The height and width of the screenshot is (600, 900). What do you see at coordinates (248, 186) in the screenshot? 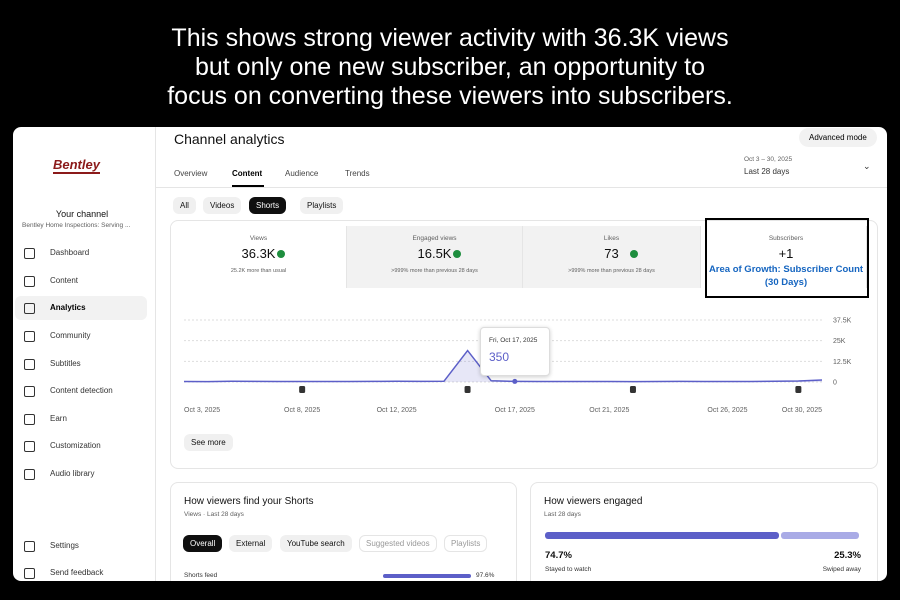
I see `tab-underline` at bounding box center [248, 186].